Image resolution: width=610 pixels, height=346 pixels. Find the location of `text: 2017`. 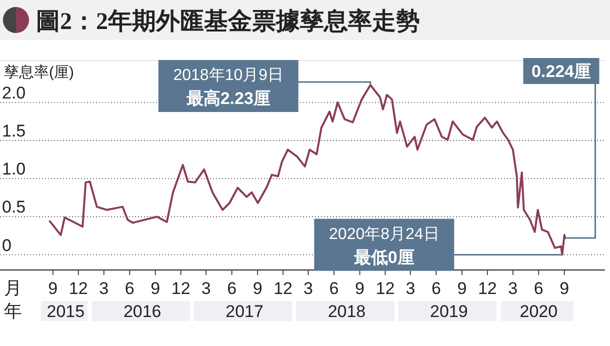

text: 2017 is located at coordinates (245, 311).